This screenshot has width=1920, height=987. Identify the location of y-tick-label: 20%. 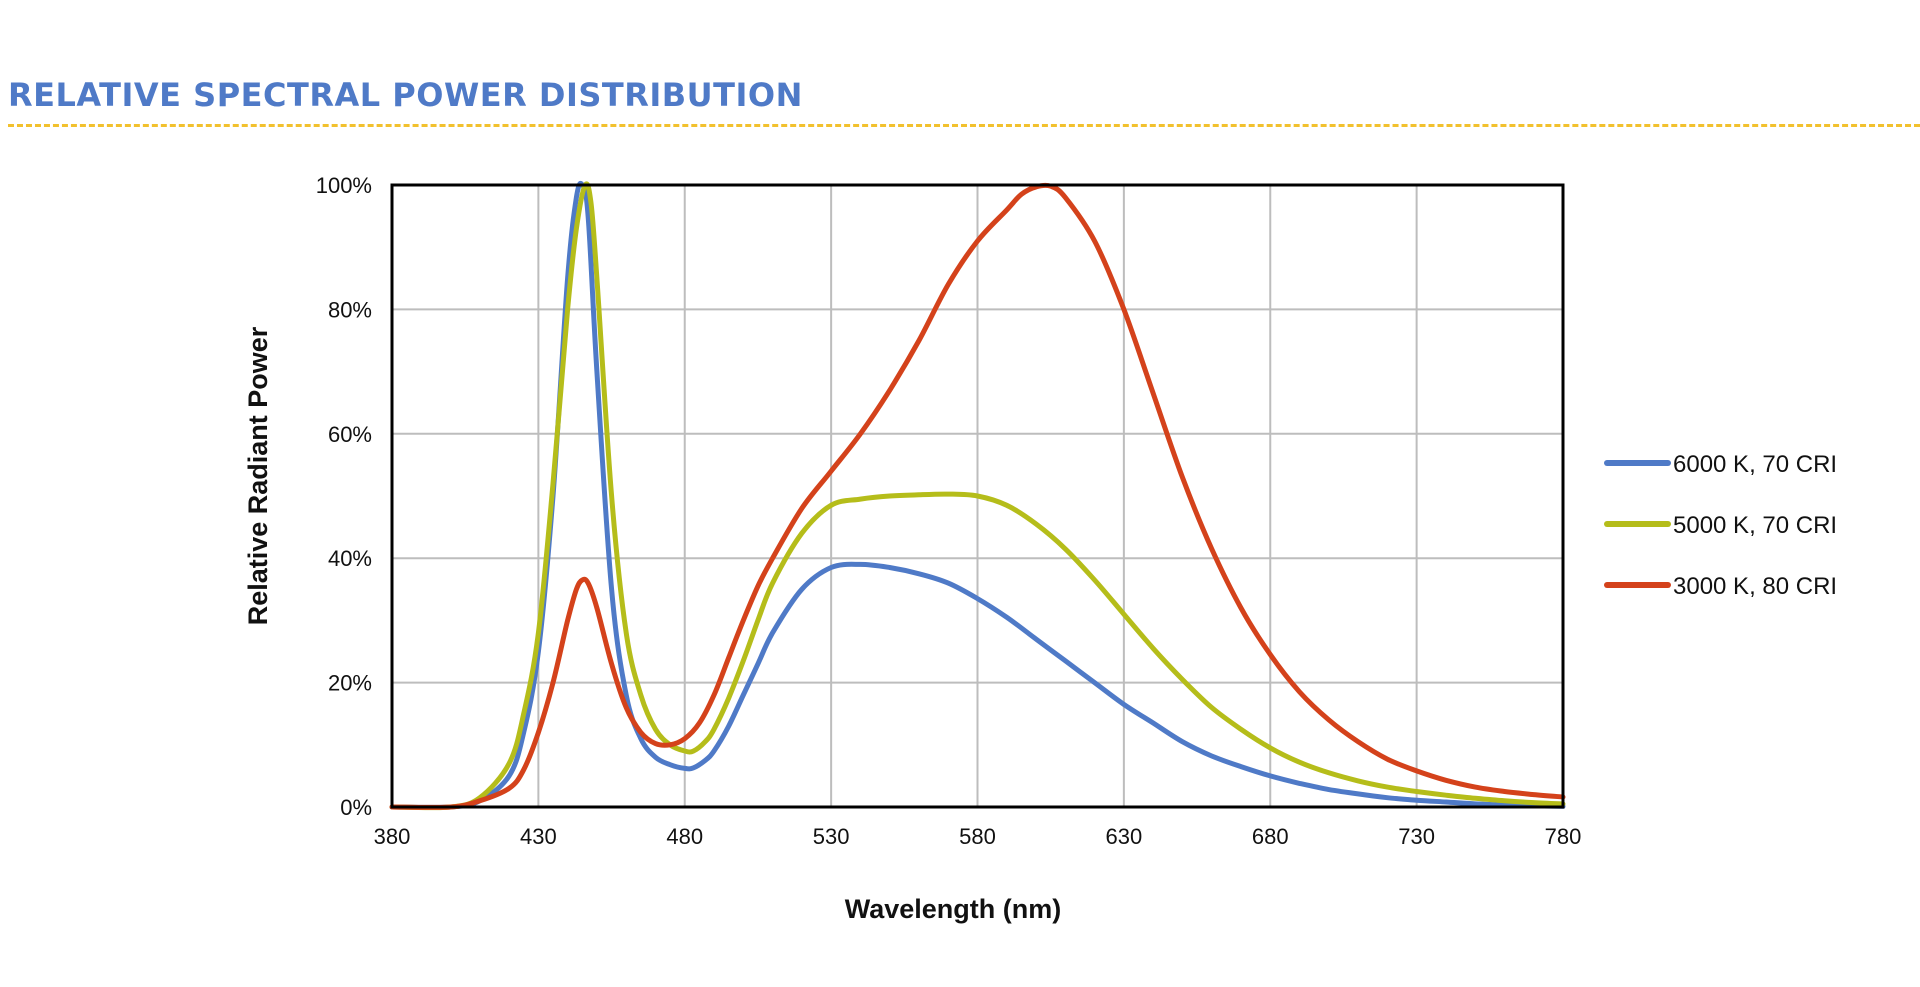
(350, 683).